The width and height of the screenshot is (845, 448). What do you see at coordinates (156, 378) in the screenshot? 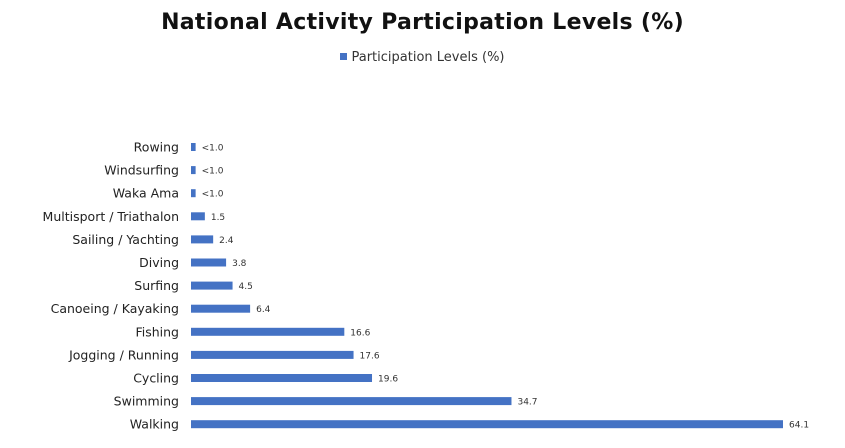
I see `category-label: Cycling` at bounding box center [156, 378].